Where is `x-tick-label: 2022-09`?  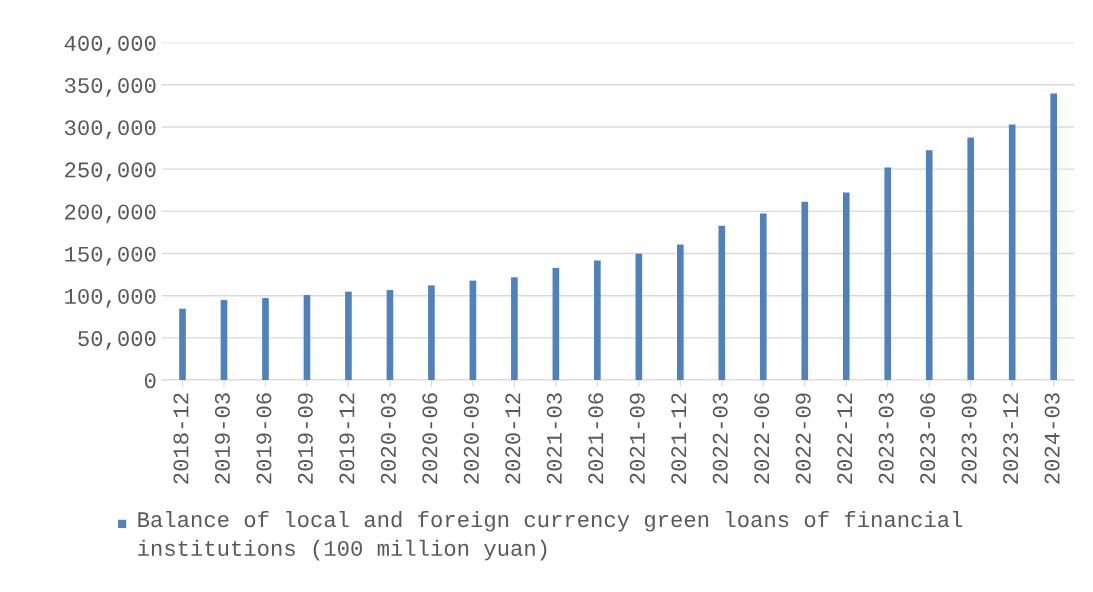
x-tick-label: 2022-09 is located at coordinates (803, 438).